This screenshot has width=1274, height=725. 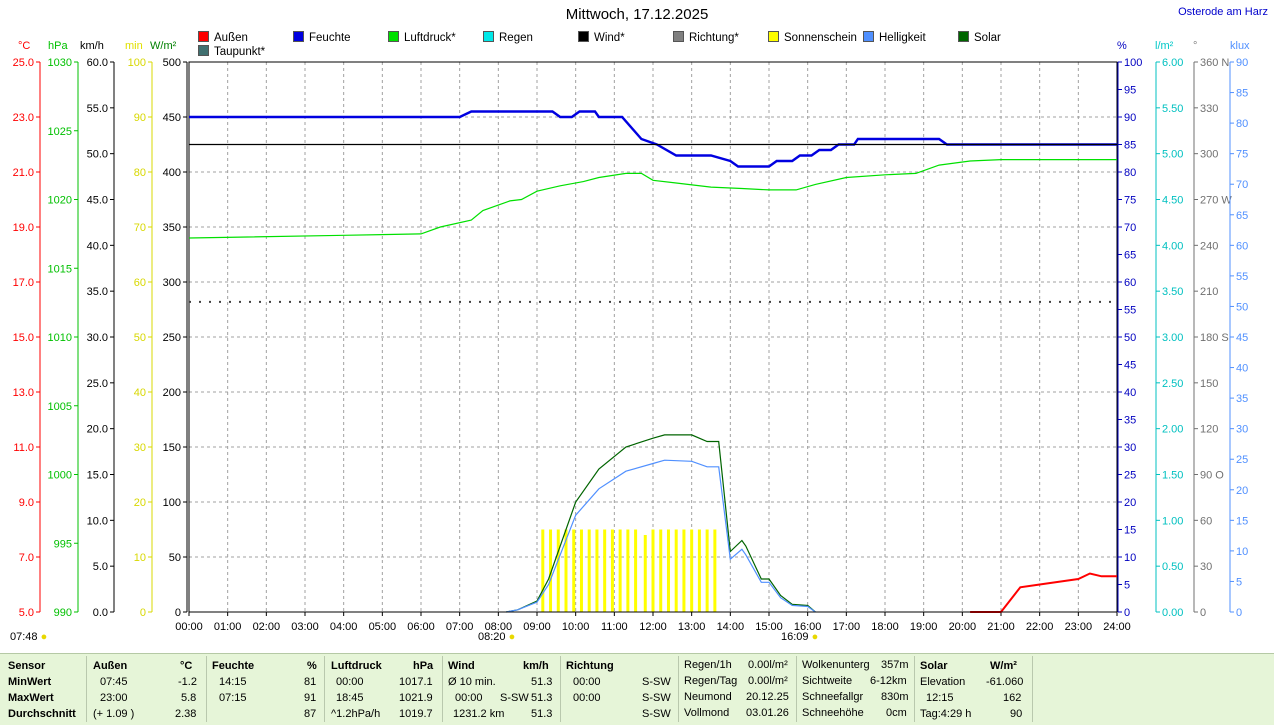 I want to click on rain-tick-label: 4.00, so click(x=1172, y=246).